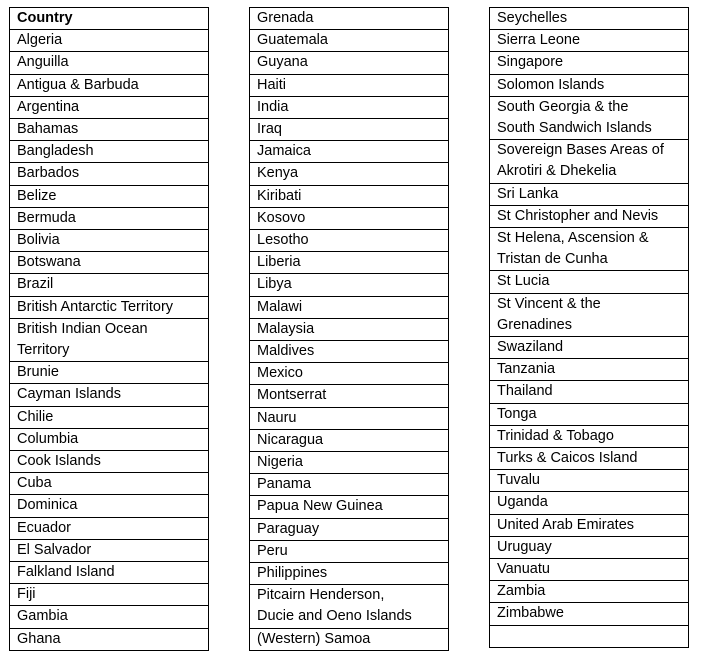 The height and width of the screenshot is (669, 707). I want to click on table-row: Jamaica, so click(349, 152).